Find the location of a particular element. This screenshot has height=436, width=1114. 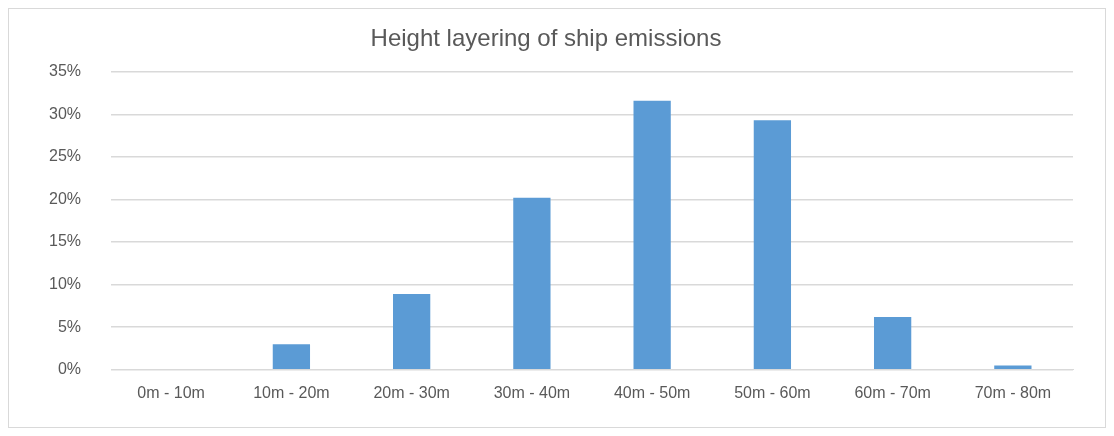

x-tick-label: 0m - 10m is located at coordinates (171, 392).